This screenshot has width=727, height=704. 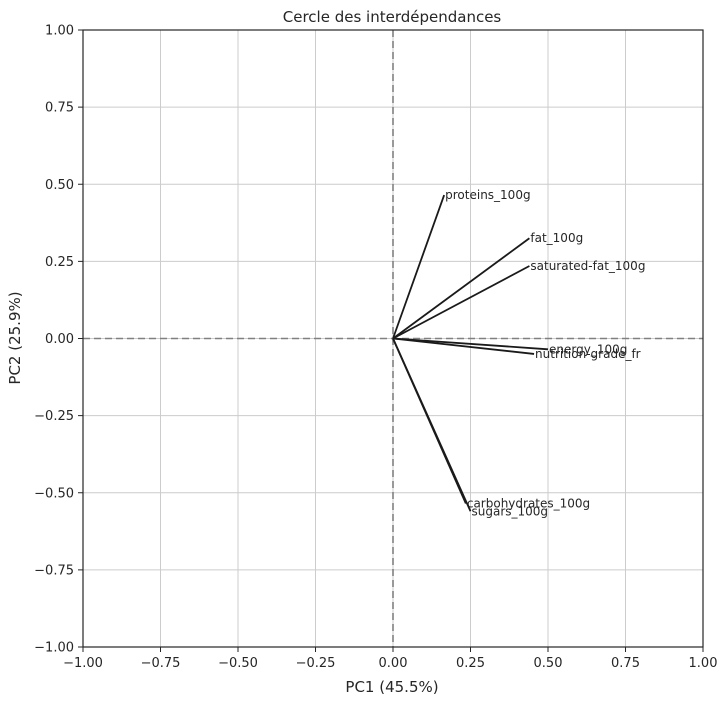 I want to click on x-tick-label: 0.50, so click(x=548, y=663).